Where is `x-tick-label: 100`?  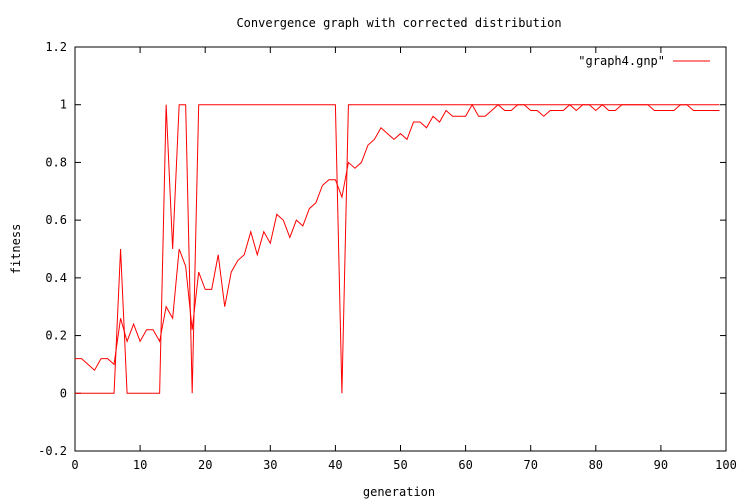
x-tick-label: 100 is located at coordinates (726, 465).